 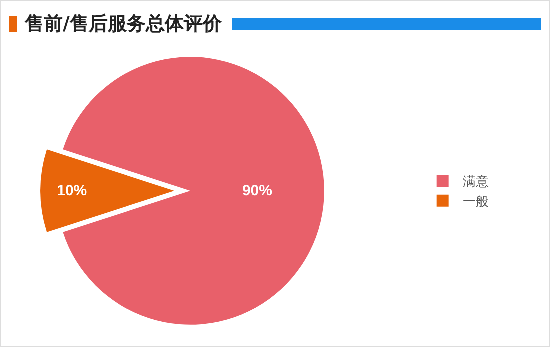 What do you see at coordinates (72, 191) in the screenshot?
I see `data-label: 10%` at bounding box center [72, 191].